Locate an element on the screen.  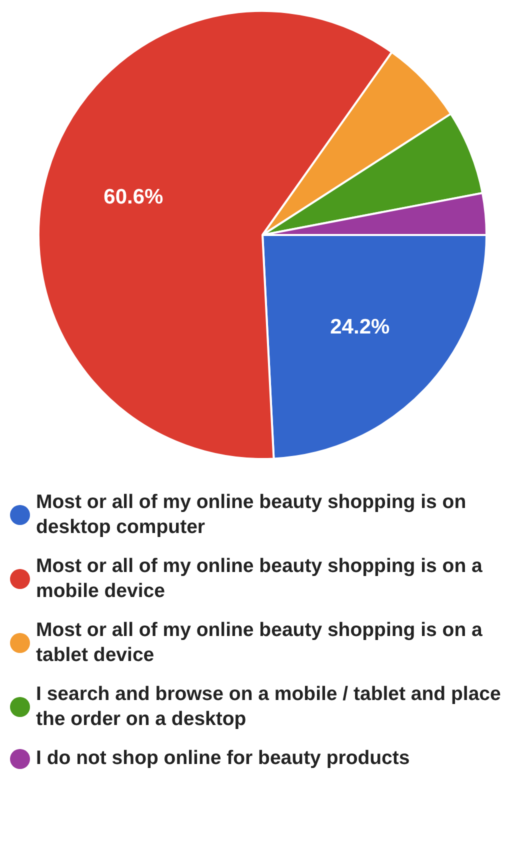
legend-label: Most or all of my online beauty shopping is on desktop computer is located at coordinates (252, 515).